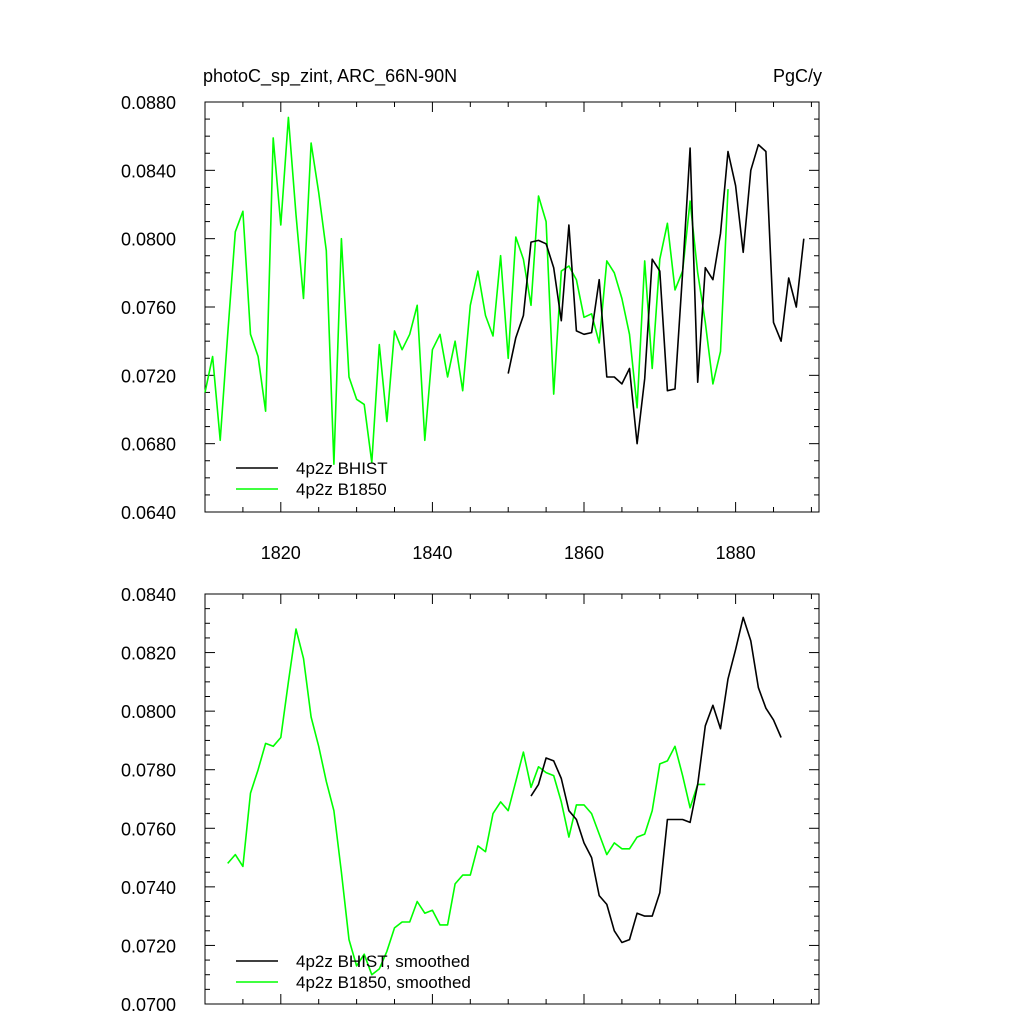  What do you see at coordinates (656, 780) in the screenshot?
I see `series-line-4p2z-bhist-smoothed` at bounding box center [656, 780].